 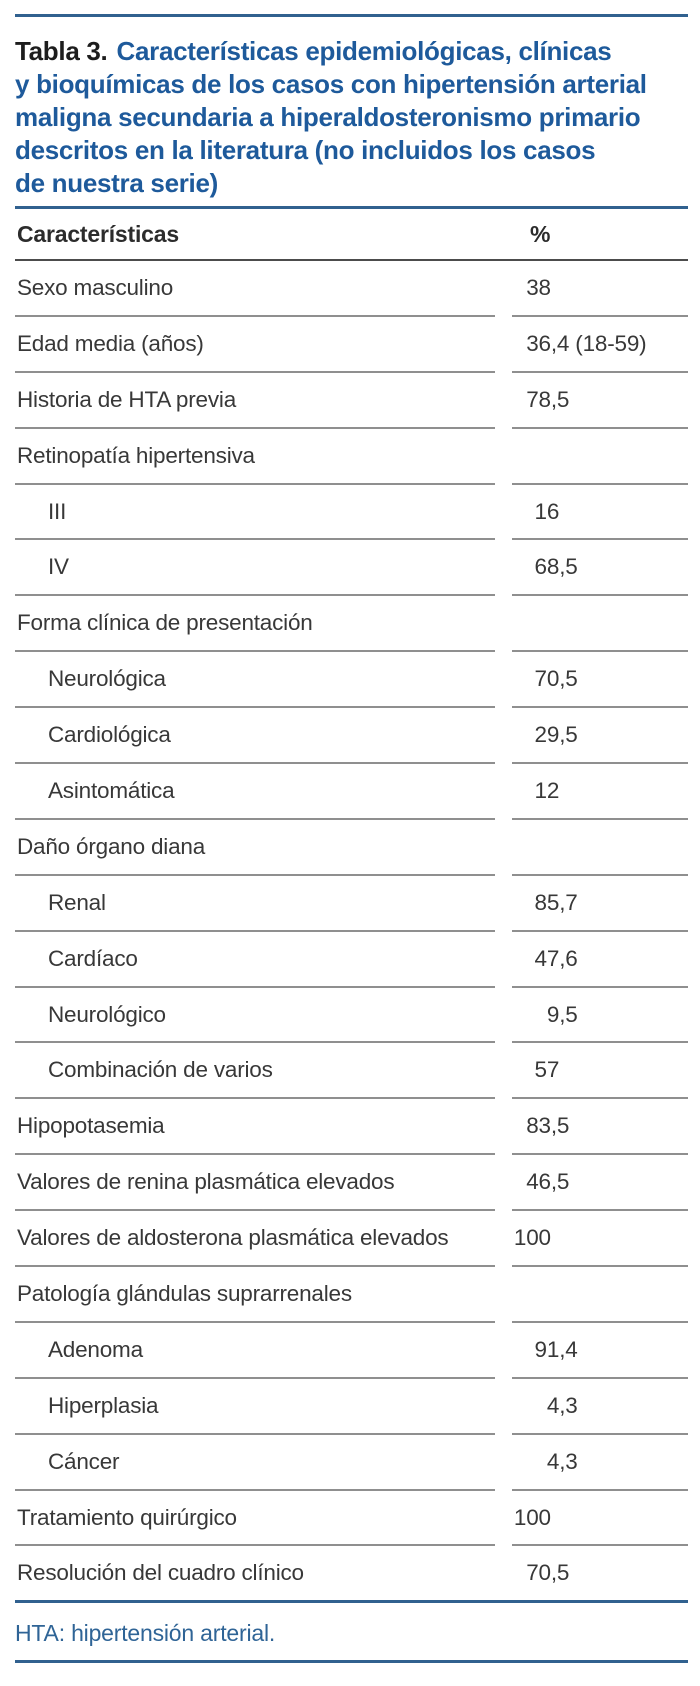 What do you see at coordinates (595, 735) in the screenshot?
I see `row-value: 29,5` at bounding box center [595, 735].